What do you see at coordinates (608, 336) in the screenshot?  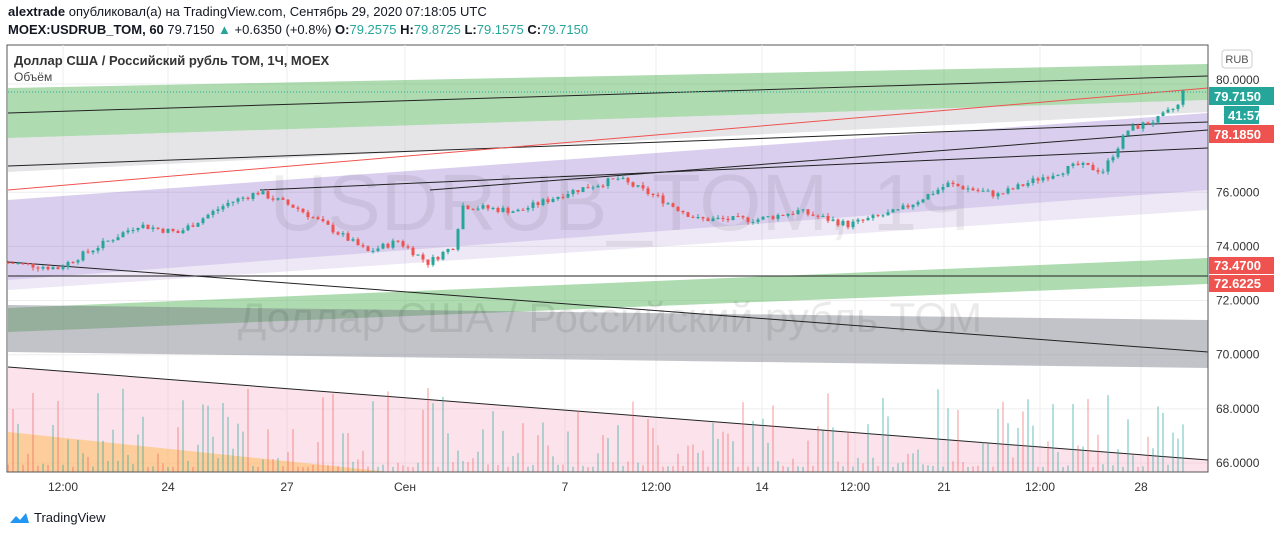 I see `gray-channel-bottom` at bounding box center [608, 336].